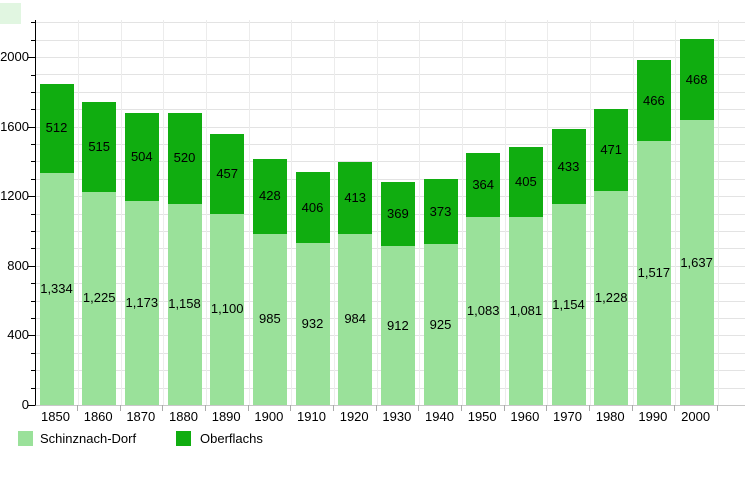 The image size is (745, 500). I want to click on bar-value-2000-schinznach-dorf: 1,637, so click(696, 262).